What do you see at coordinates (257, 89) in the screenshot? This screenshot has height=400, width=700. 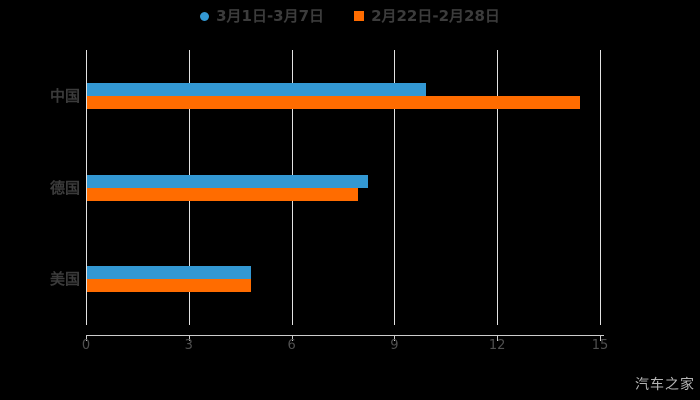 I see `bar-中国-series-0` at bounding box center [257, 89].